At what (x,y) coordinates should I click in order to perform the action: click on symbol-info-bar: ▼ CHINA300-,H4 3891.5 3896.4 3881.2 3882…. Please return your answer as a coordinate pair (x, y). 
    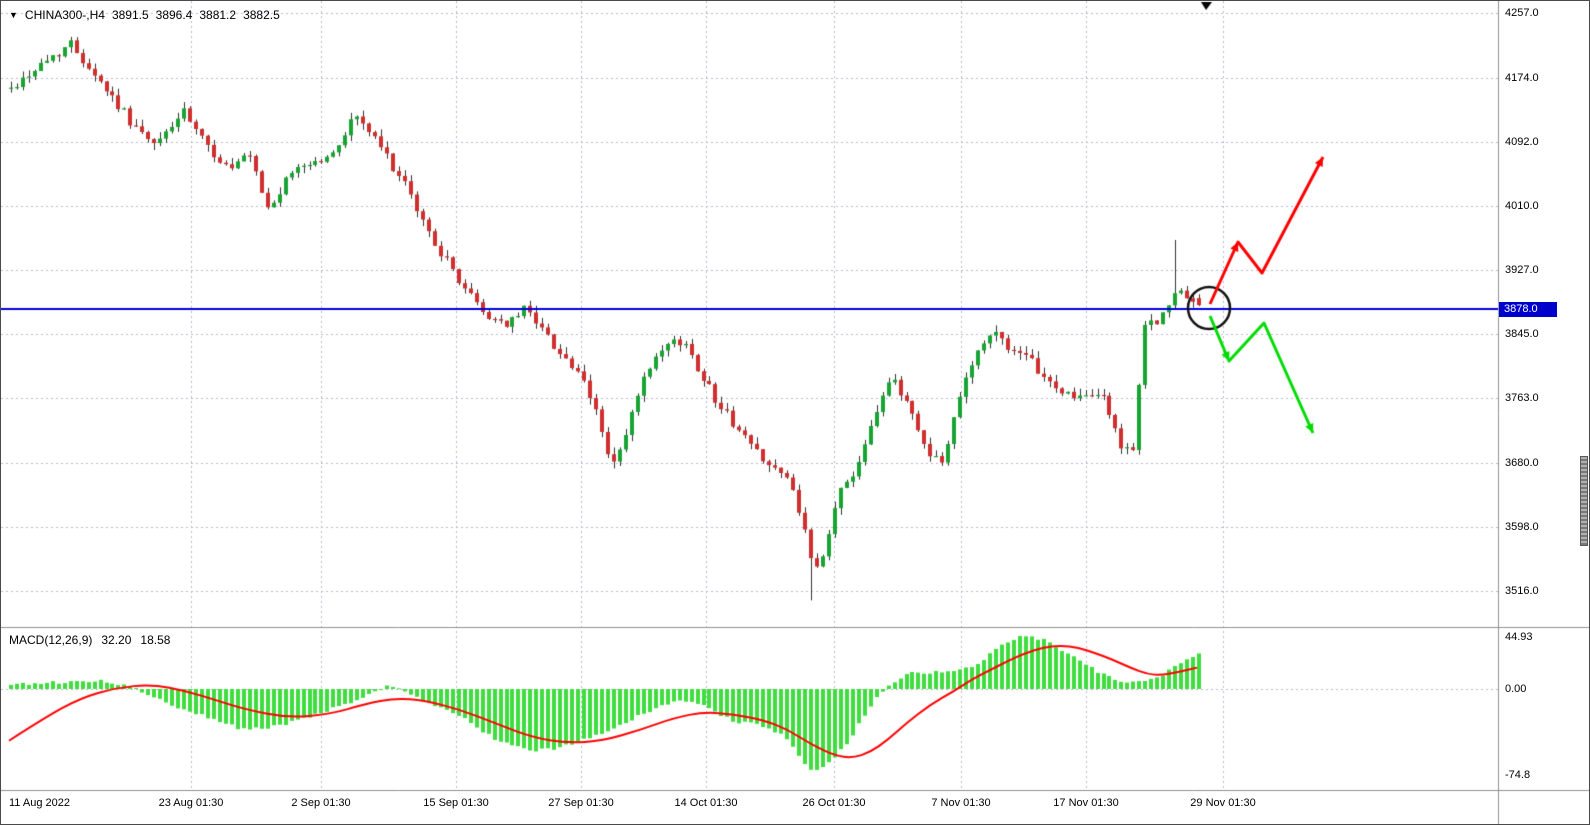
    Looking at the image, I should click on (144, 15).